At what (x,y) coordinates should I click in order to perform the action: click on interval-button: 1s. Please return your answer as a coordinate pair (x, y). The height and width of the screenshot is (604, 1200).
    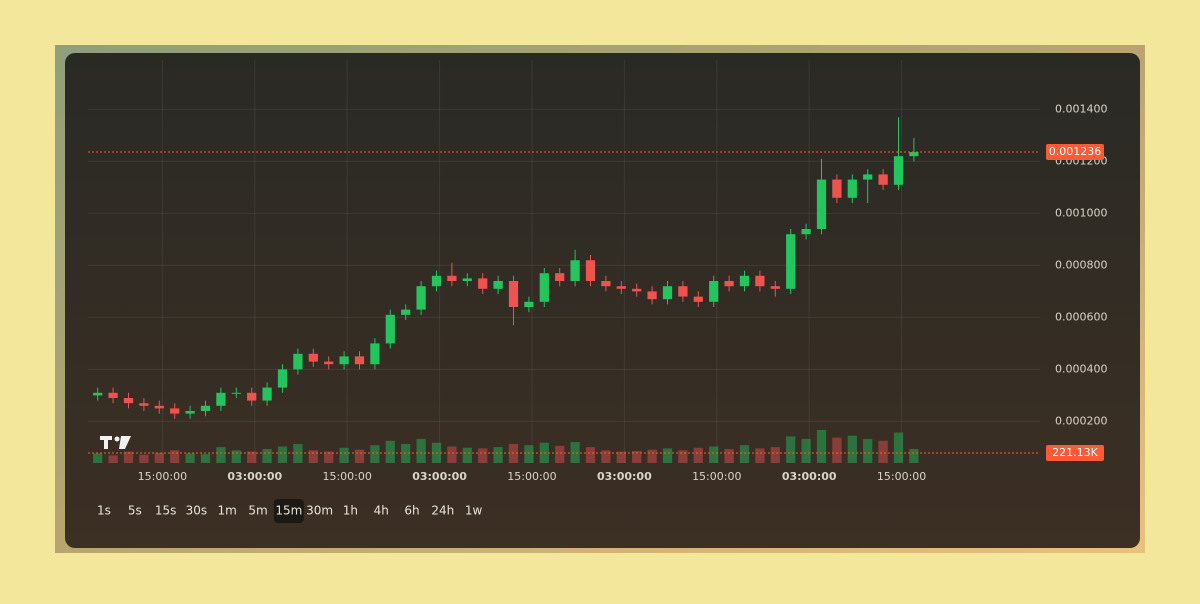
    Looking at the image, I should click on (104, 511).